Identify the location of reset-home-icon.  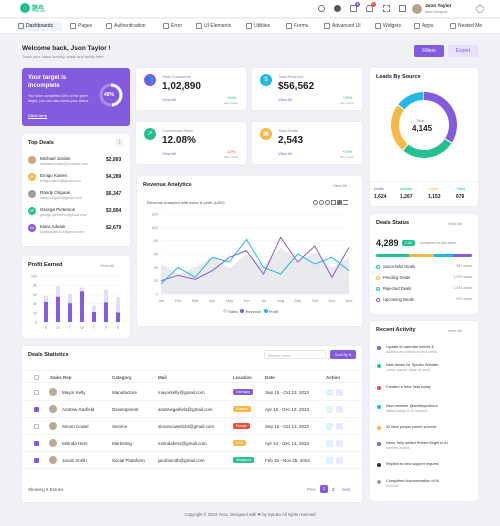
(339, 202).